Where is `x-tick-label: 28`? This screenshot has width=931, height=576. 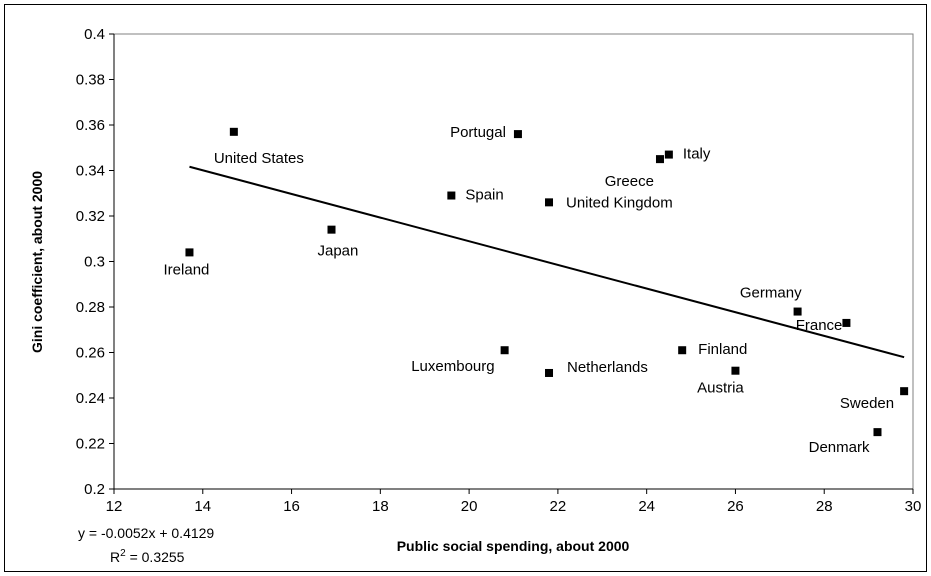 x-tick-label: 28 is located at coordinates (824, 506).